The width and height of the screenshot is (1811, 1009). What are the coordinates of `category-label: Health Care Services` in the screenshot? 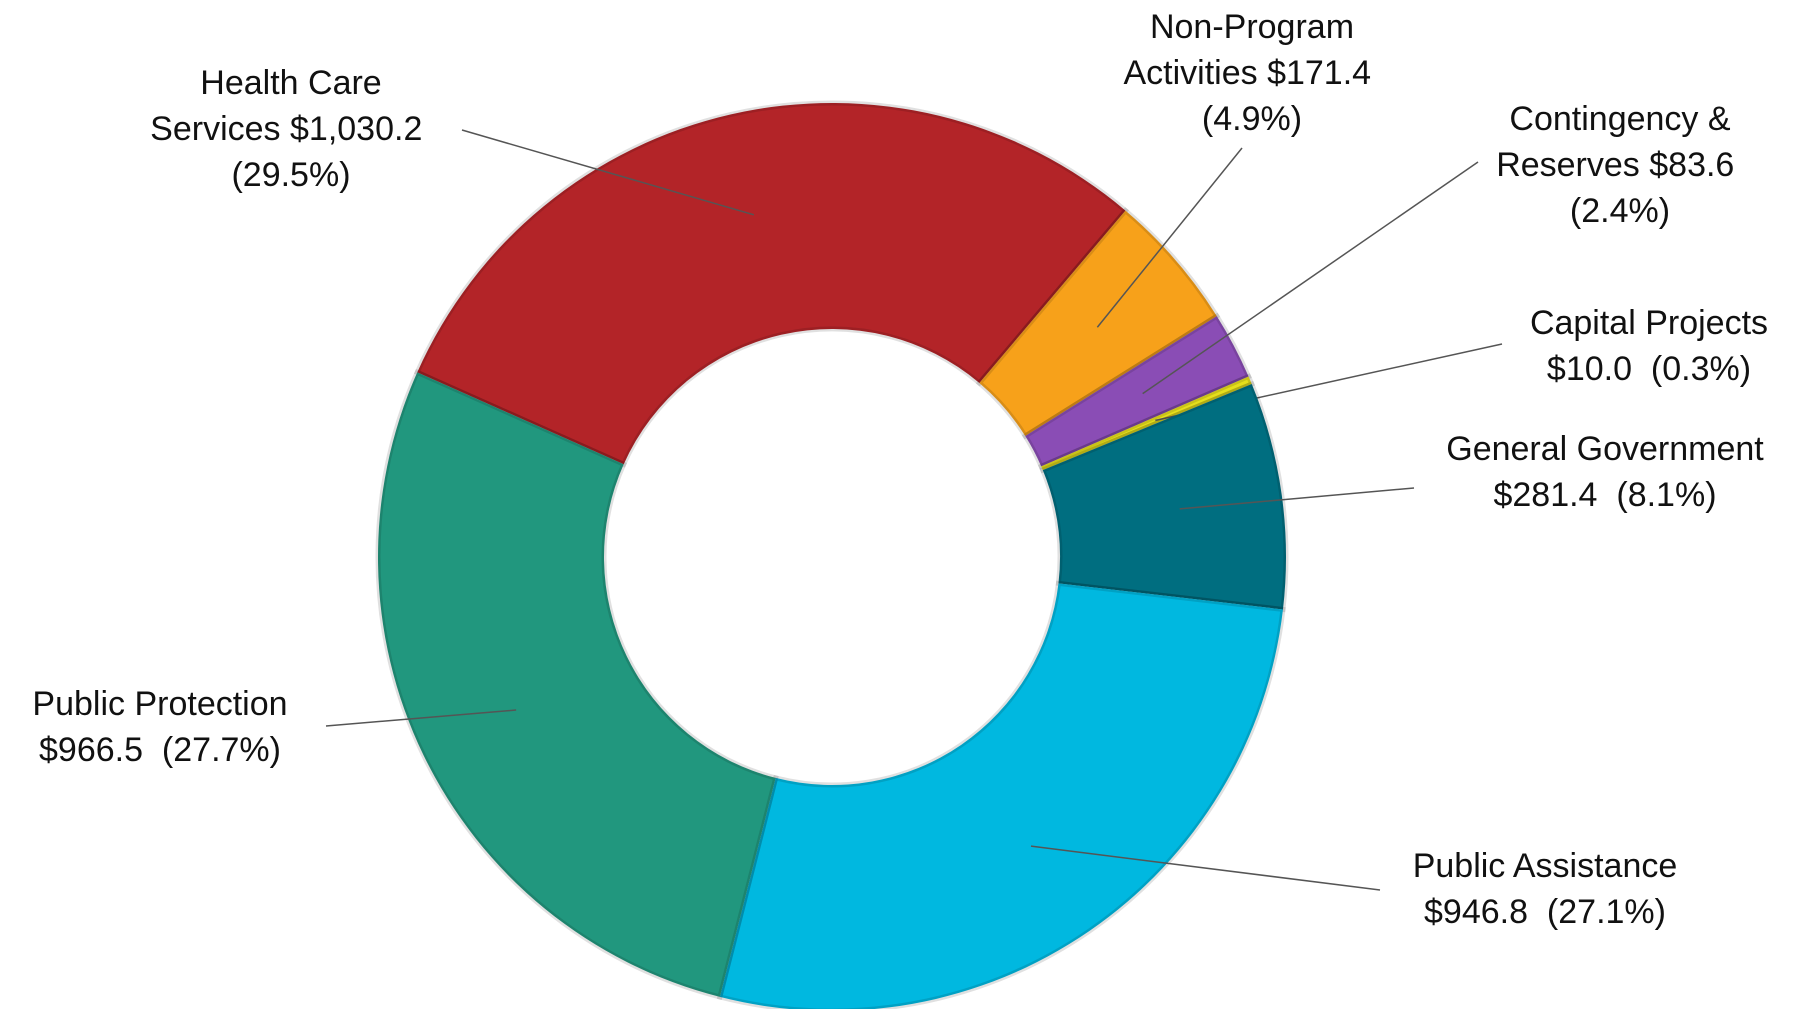 It's located at (266, 106).